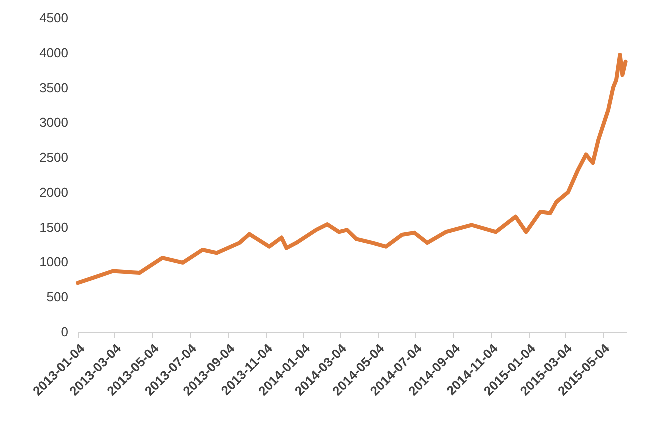 This screenshot has width=662, height=431. I want to click on y-tick-label: 3500, so click(54, 88).